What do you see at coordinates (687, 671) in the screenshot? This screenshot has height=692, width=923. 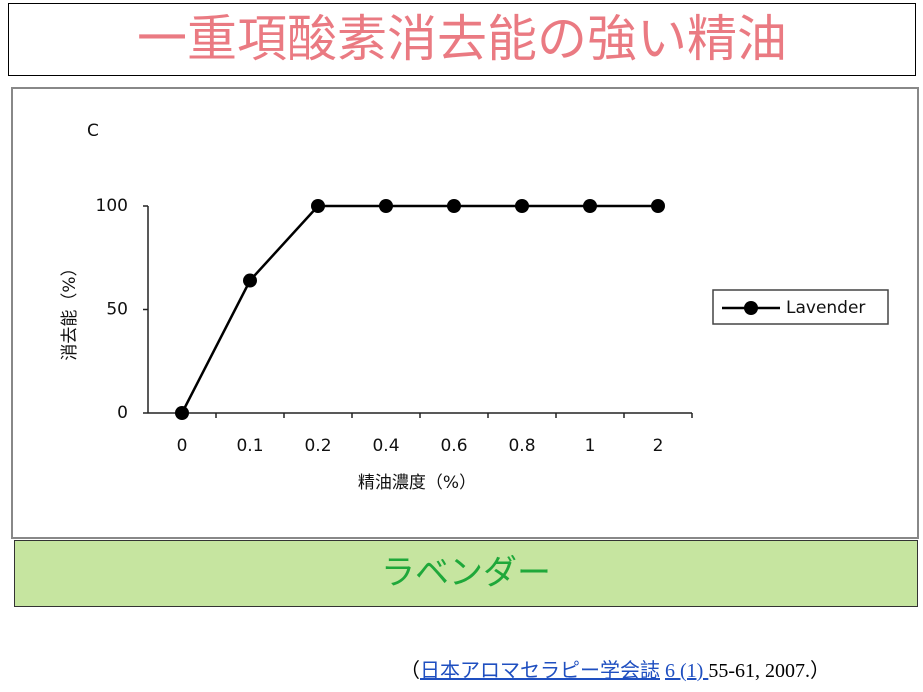 I see `volume-link: 6 (1)` at bounding box center [687, 671].